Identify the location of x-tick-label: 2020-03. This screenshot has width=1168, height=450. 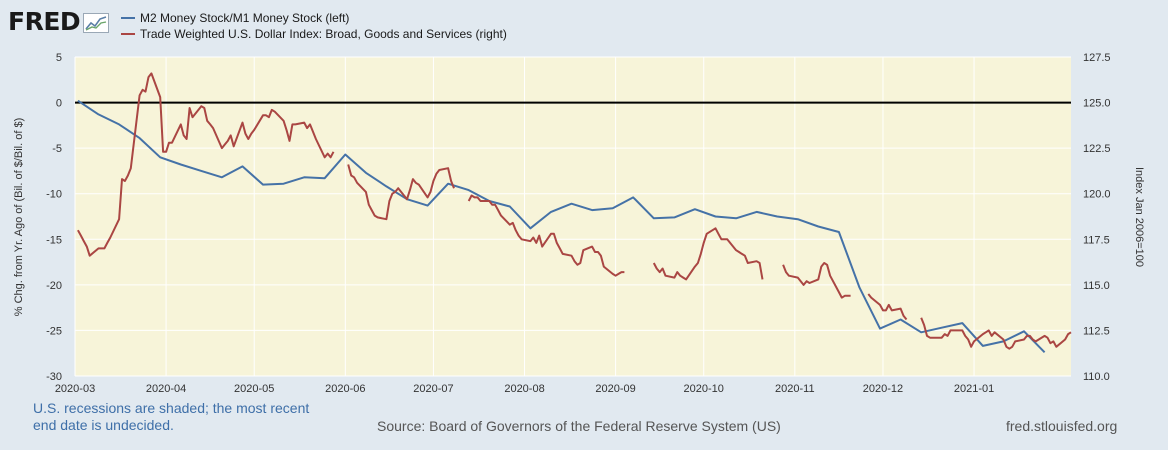
(75, 389).